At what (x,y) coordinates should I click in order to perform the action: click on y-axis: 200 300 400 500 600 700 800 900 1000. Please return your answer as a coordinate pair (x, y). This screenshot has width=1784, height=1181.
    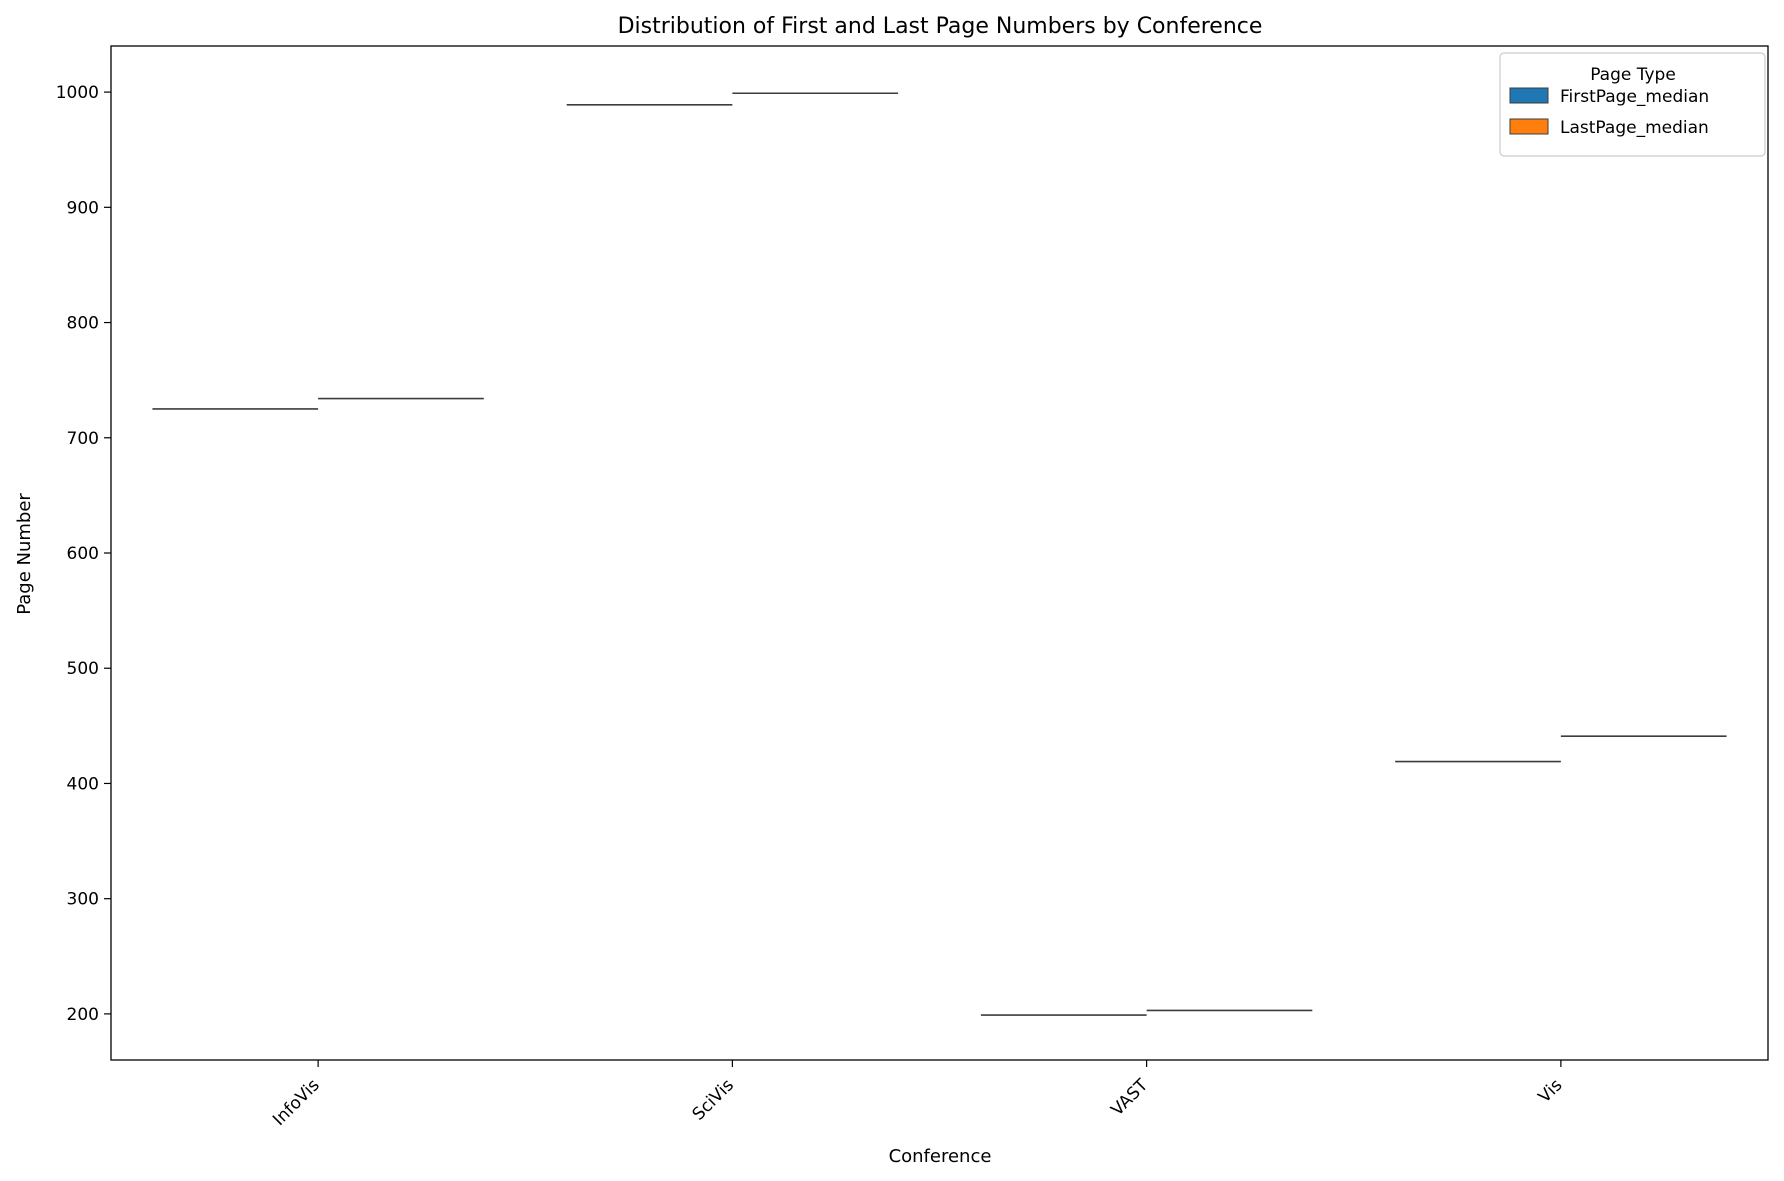
    Looking at the image, I should click on (83, 554).